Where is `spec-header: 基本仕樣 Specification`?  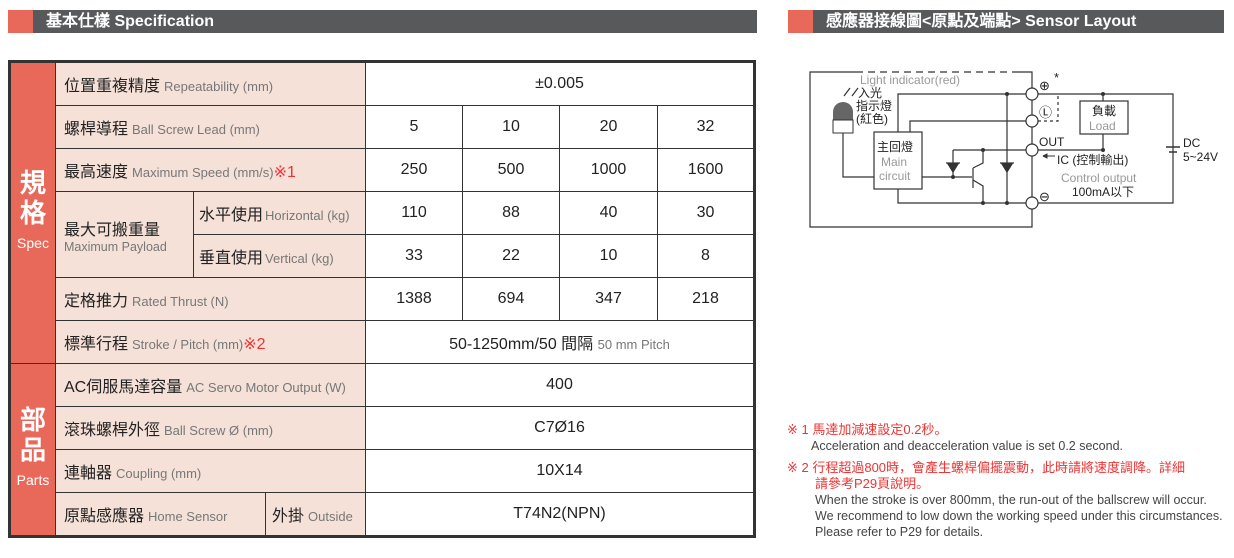
spec-header: 基本仕樣 Specification is located at coordinates (382, 21).